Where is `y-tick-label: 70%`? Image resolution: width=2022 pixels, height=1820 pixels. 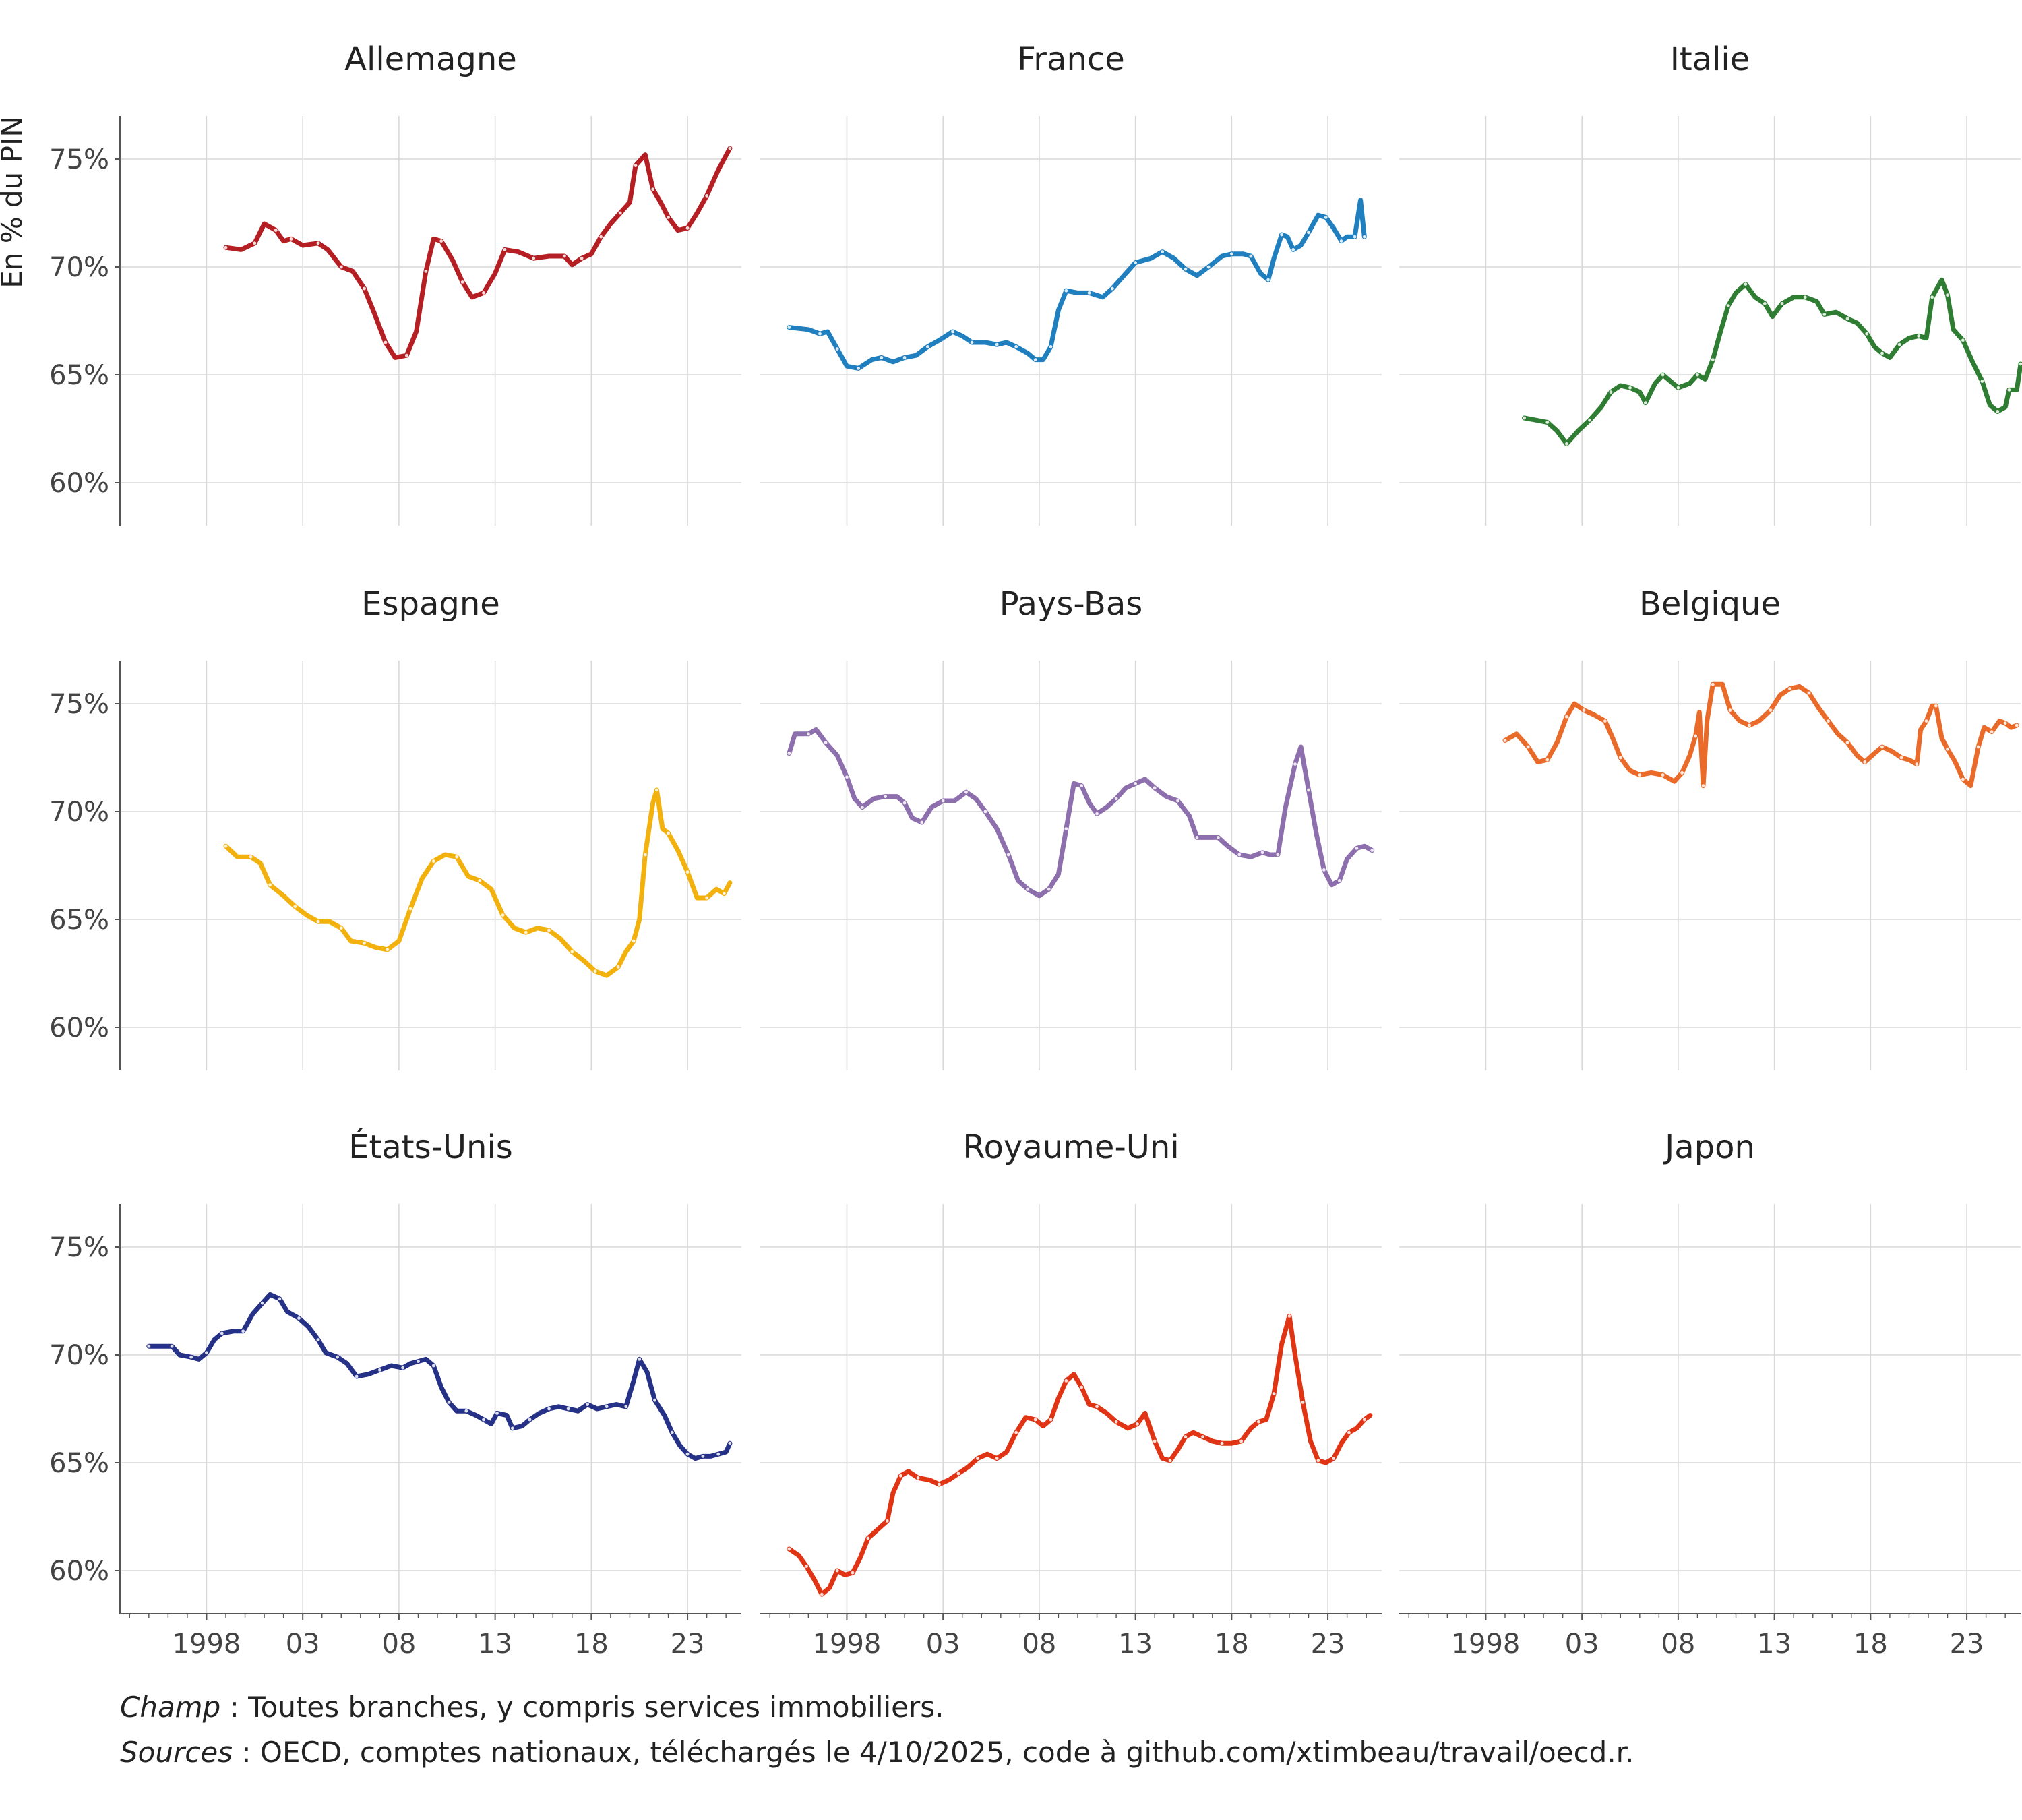
y-tick-label: 70% is located at coordinates (79, 812).